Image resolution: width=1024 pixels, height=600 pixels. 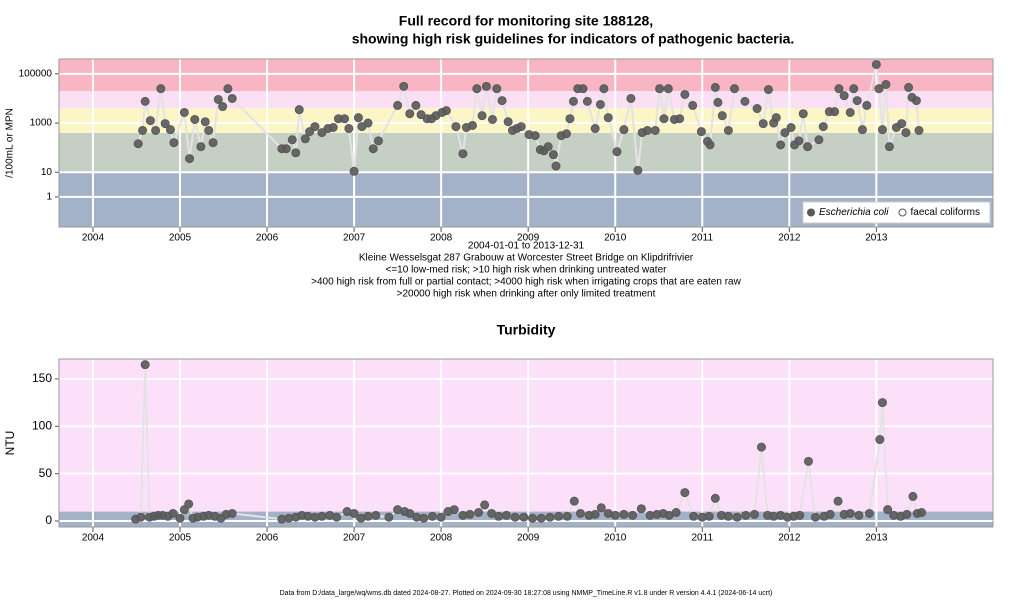 I want to click on y-tick-label: 150, so click(x=42, y=378).